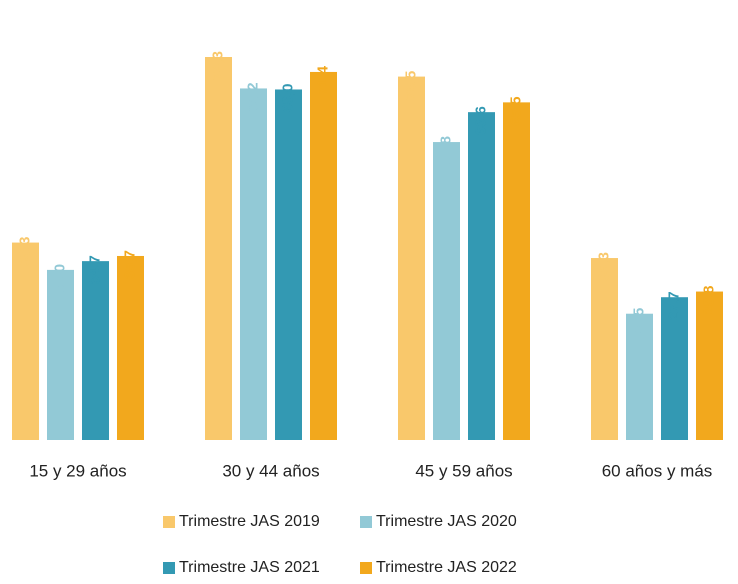  Describe the element at coordinates (463, 470) in the screenshot. I see `x-tick-label: 45 y 59 años` at that location.